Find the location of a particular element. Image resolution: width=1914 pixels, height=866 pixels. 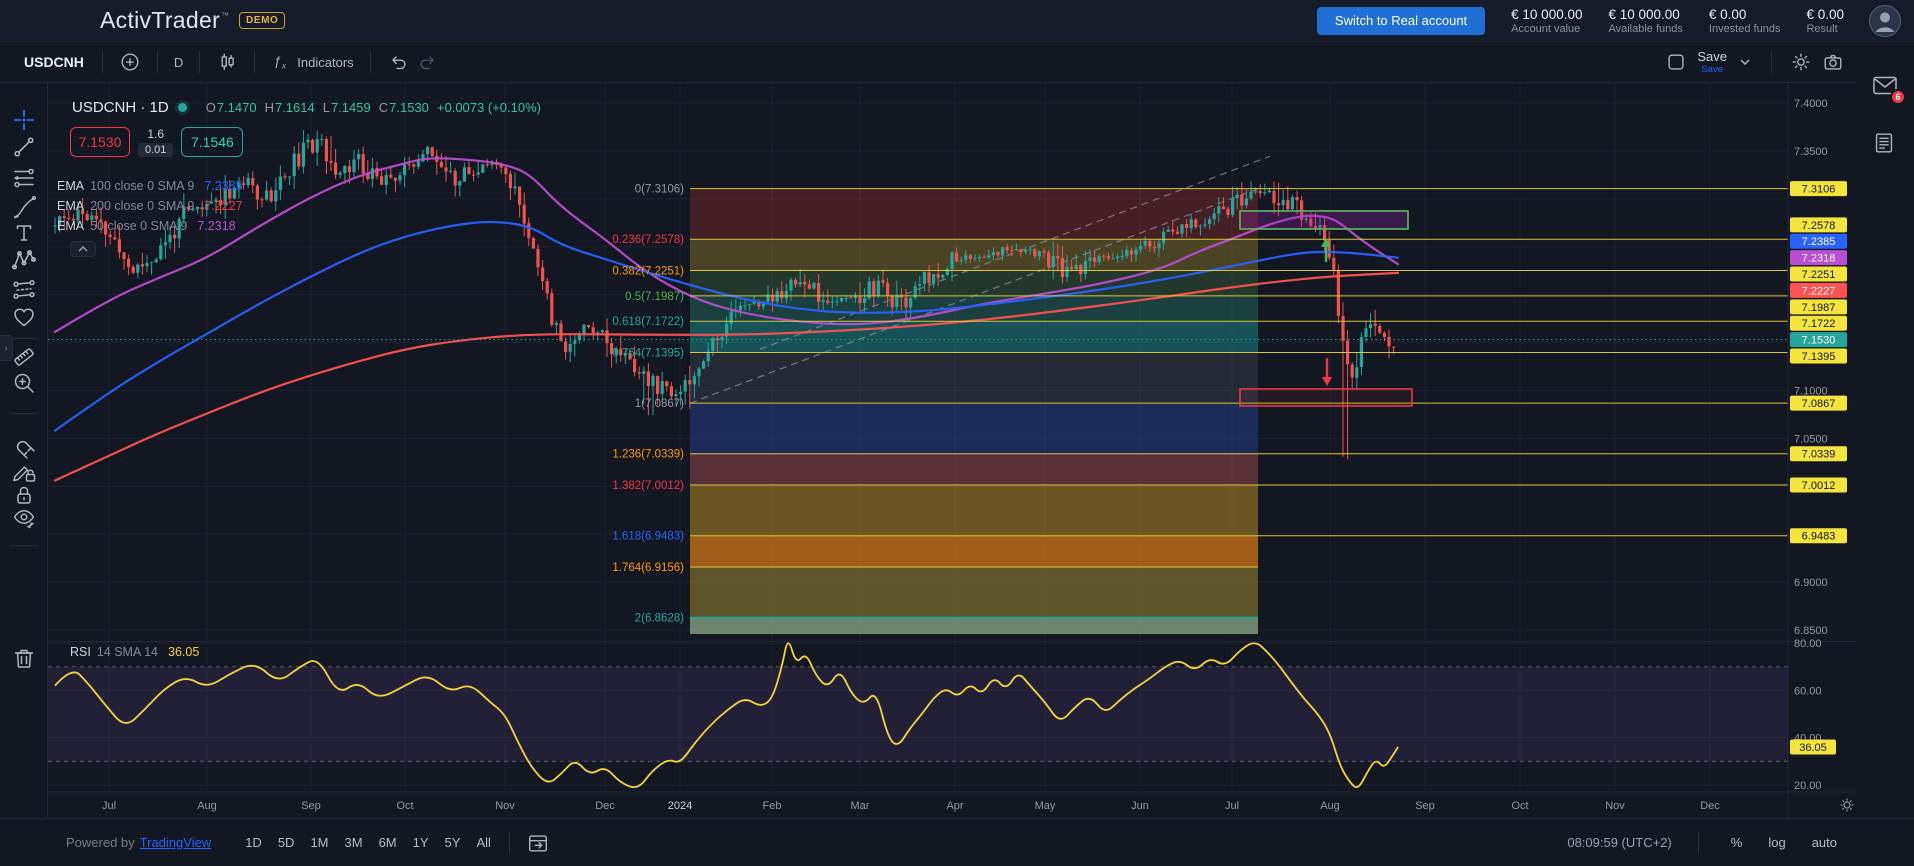

hide-drawings-tool-icon is located at coordinates (24, 518).